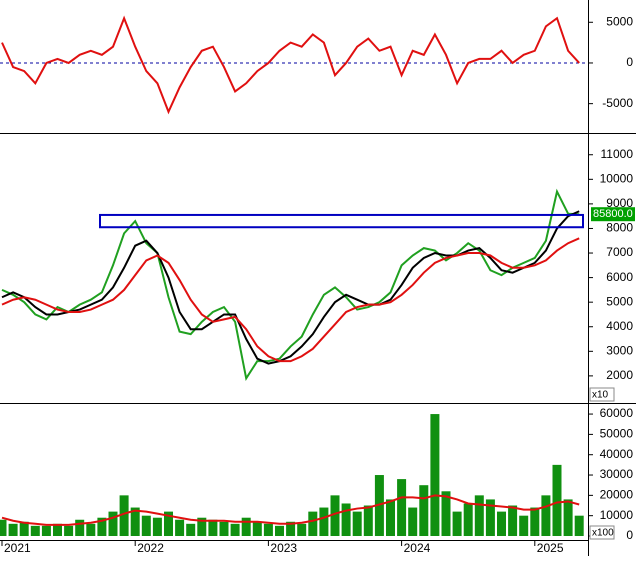 The height and width of the screenshot is (561, 636). I want to click on scale-label: x100, so click(603, 533).